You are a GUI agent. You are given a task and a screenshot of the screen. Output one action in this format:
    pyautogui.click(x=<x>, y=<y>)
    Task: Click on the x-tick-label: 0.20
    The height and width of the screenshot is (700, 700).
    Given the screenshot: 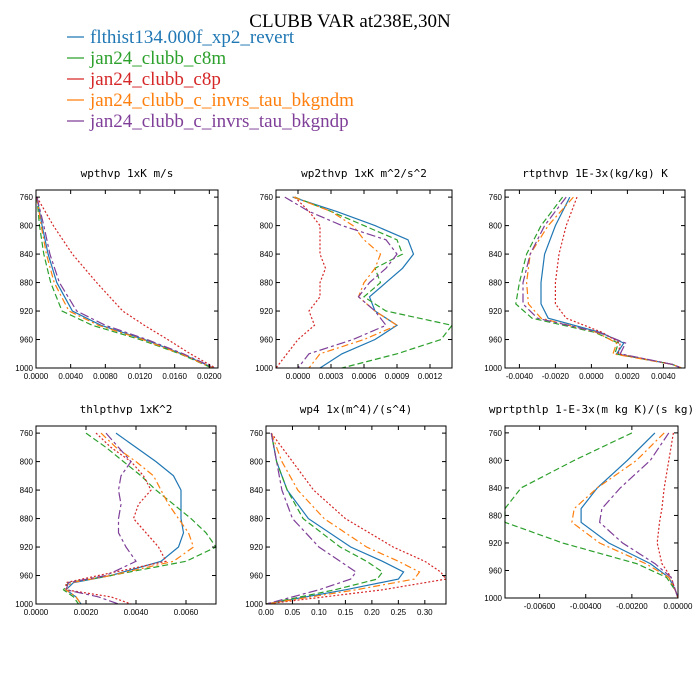 What is the action you would take?
    pyautogui.click(x=372, y=612)
    